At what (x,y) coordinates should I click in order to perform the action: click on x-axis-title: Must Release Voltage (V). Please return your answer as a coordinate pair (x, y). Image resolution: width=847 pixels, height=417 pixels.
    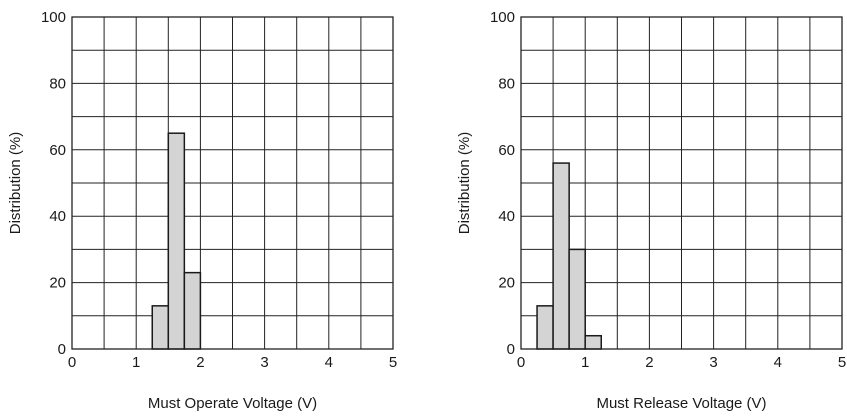
    Looking at the image, I should click on (681, 403).